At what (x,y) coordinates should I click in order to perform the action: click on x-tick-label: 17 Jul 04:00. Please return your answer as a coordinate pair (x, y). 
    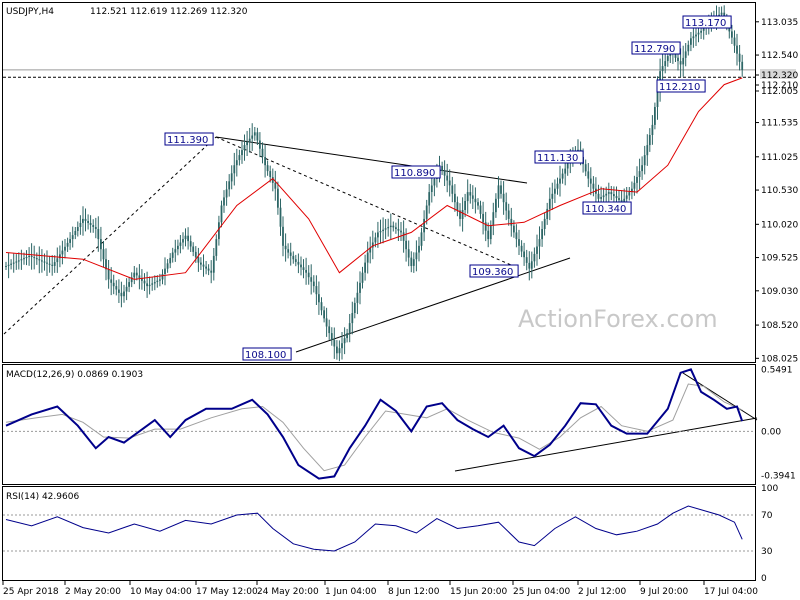
    Looking at the image, I should click on (731, 592).